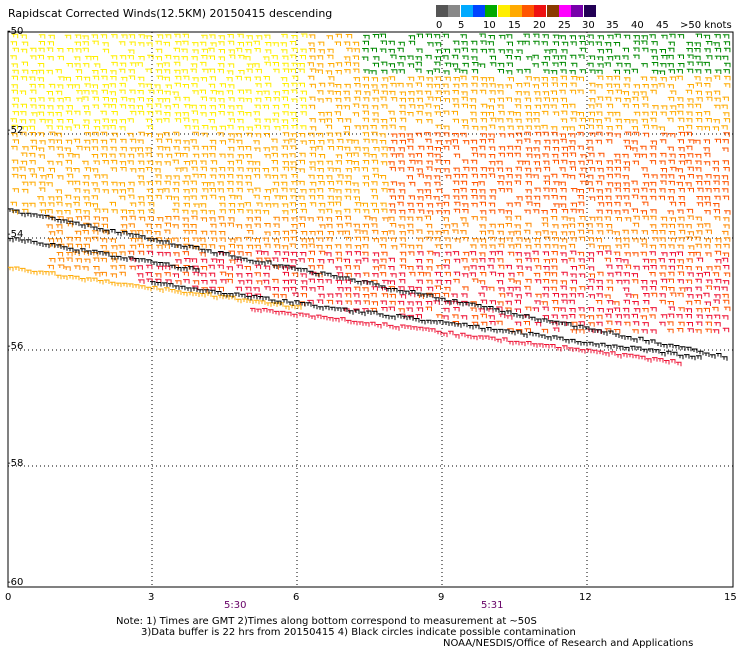 Image resolution: width=740 pixels, height=650 pixels. What do you see at coordinates (441, 597) in the screenshot?
I see `x-label: 9` at bounding box center [441, 597].